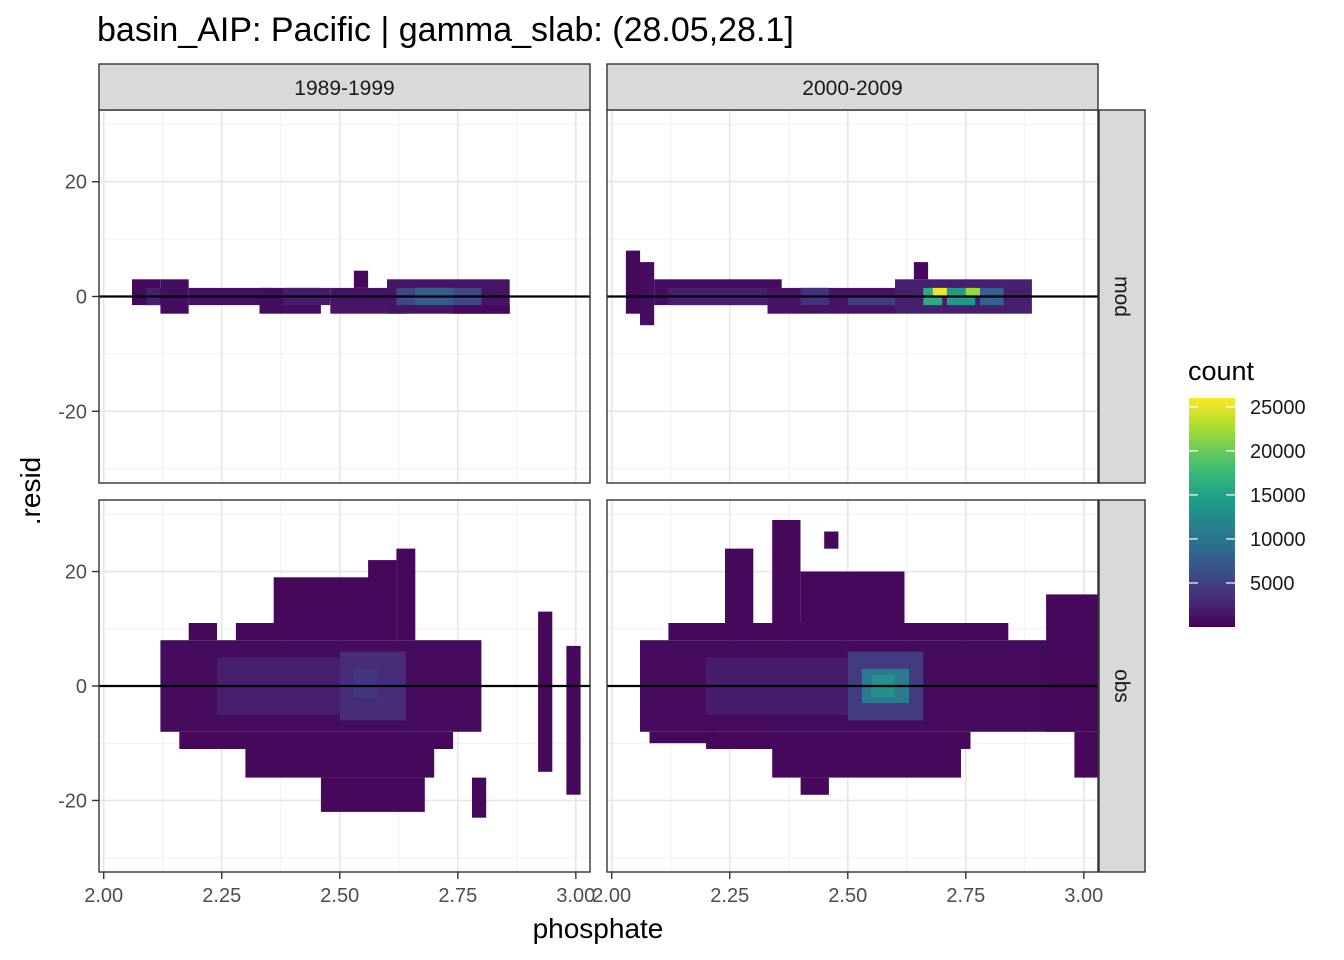  What do you see at coordinates (852, 686) in the screenshot?
I see `panel-border` at bounding box center [852, 686].